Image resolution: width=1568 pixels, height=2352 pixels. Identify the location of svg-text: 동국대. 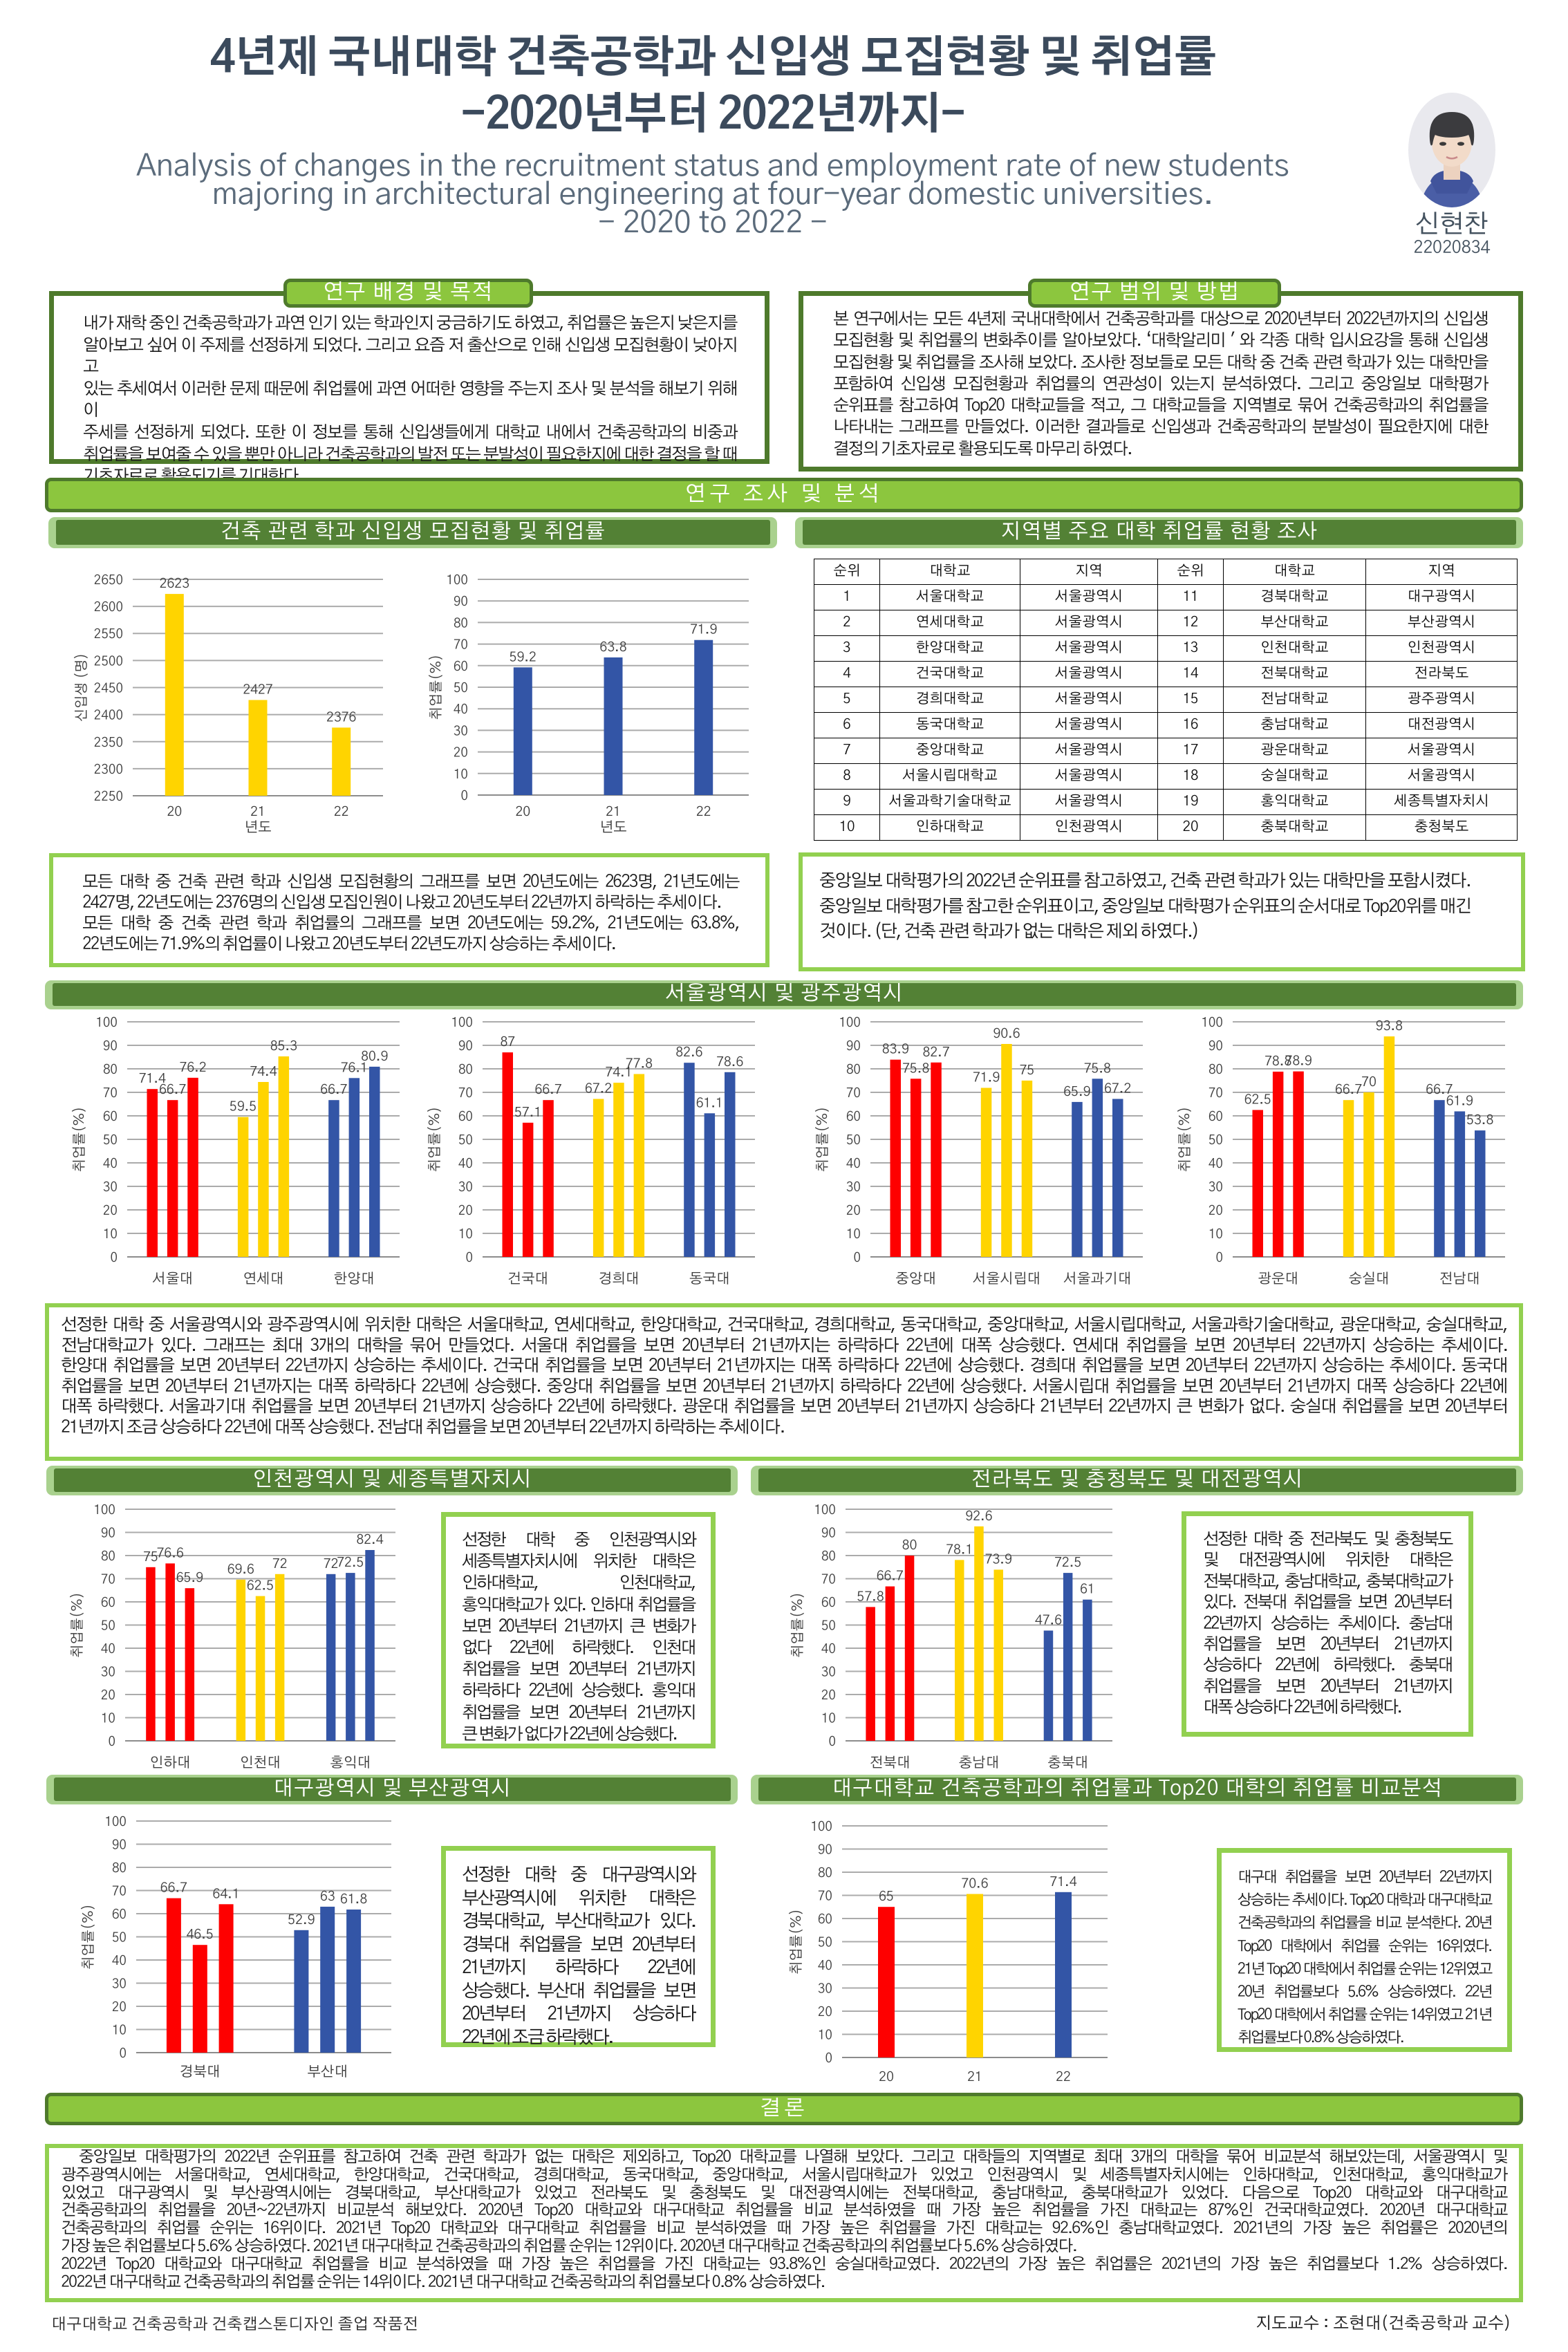
(709, 1279).